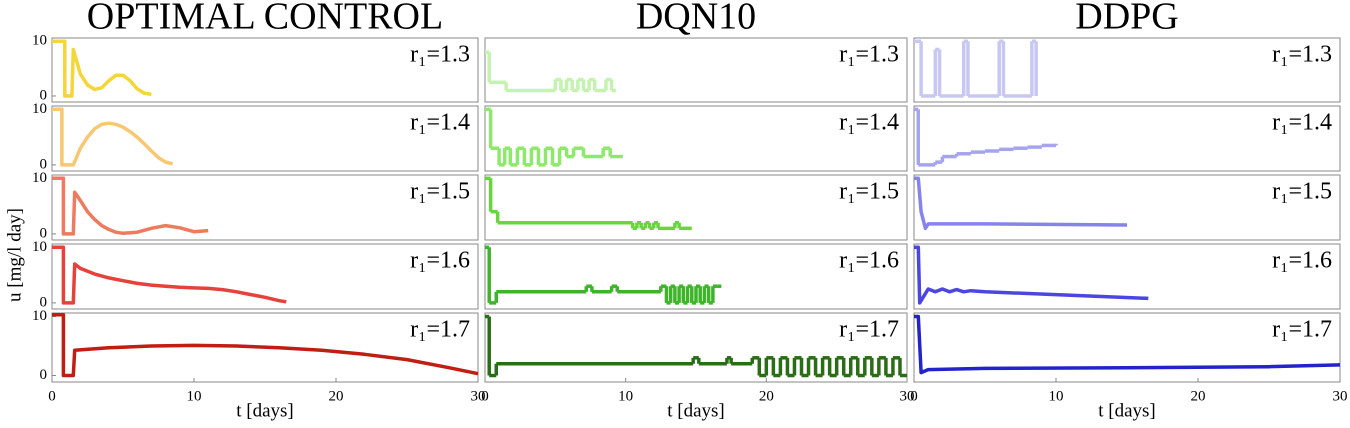 The height and width of the screenshot is (428, 1350). I want to click on column-title: DDPG, so click(1126, 19).